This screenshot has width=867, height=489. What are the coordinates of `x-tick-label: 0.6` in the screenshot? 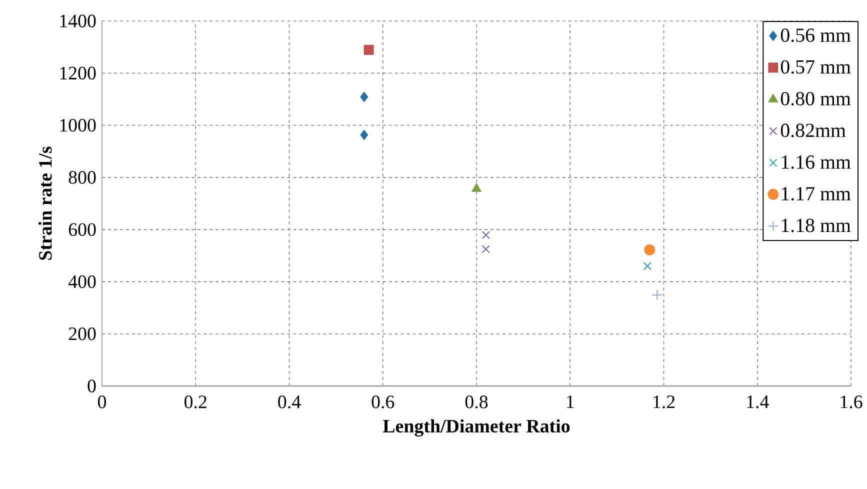 It's located at (383, 402).